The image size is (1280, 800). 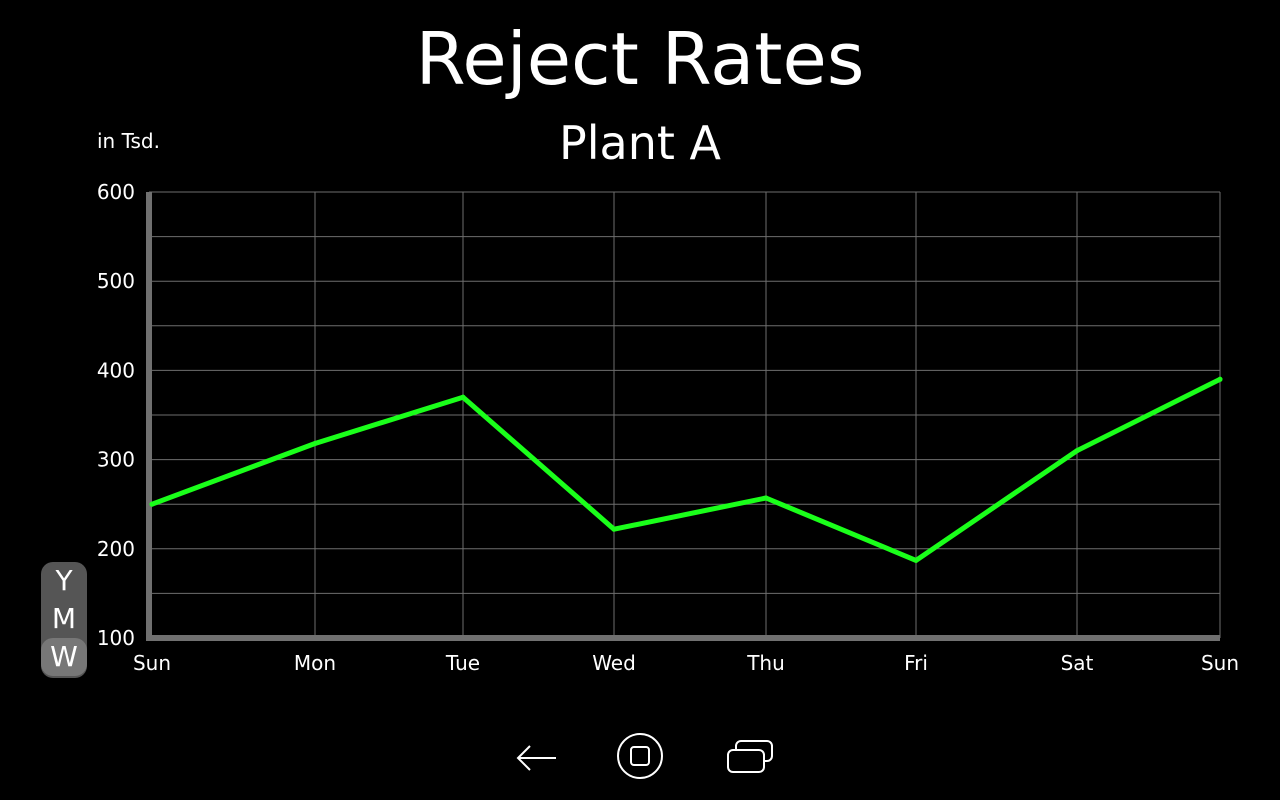 I want to click on x-tick-label: Thu, so click(x=765, y=663).